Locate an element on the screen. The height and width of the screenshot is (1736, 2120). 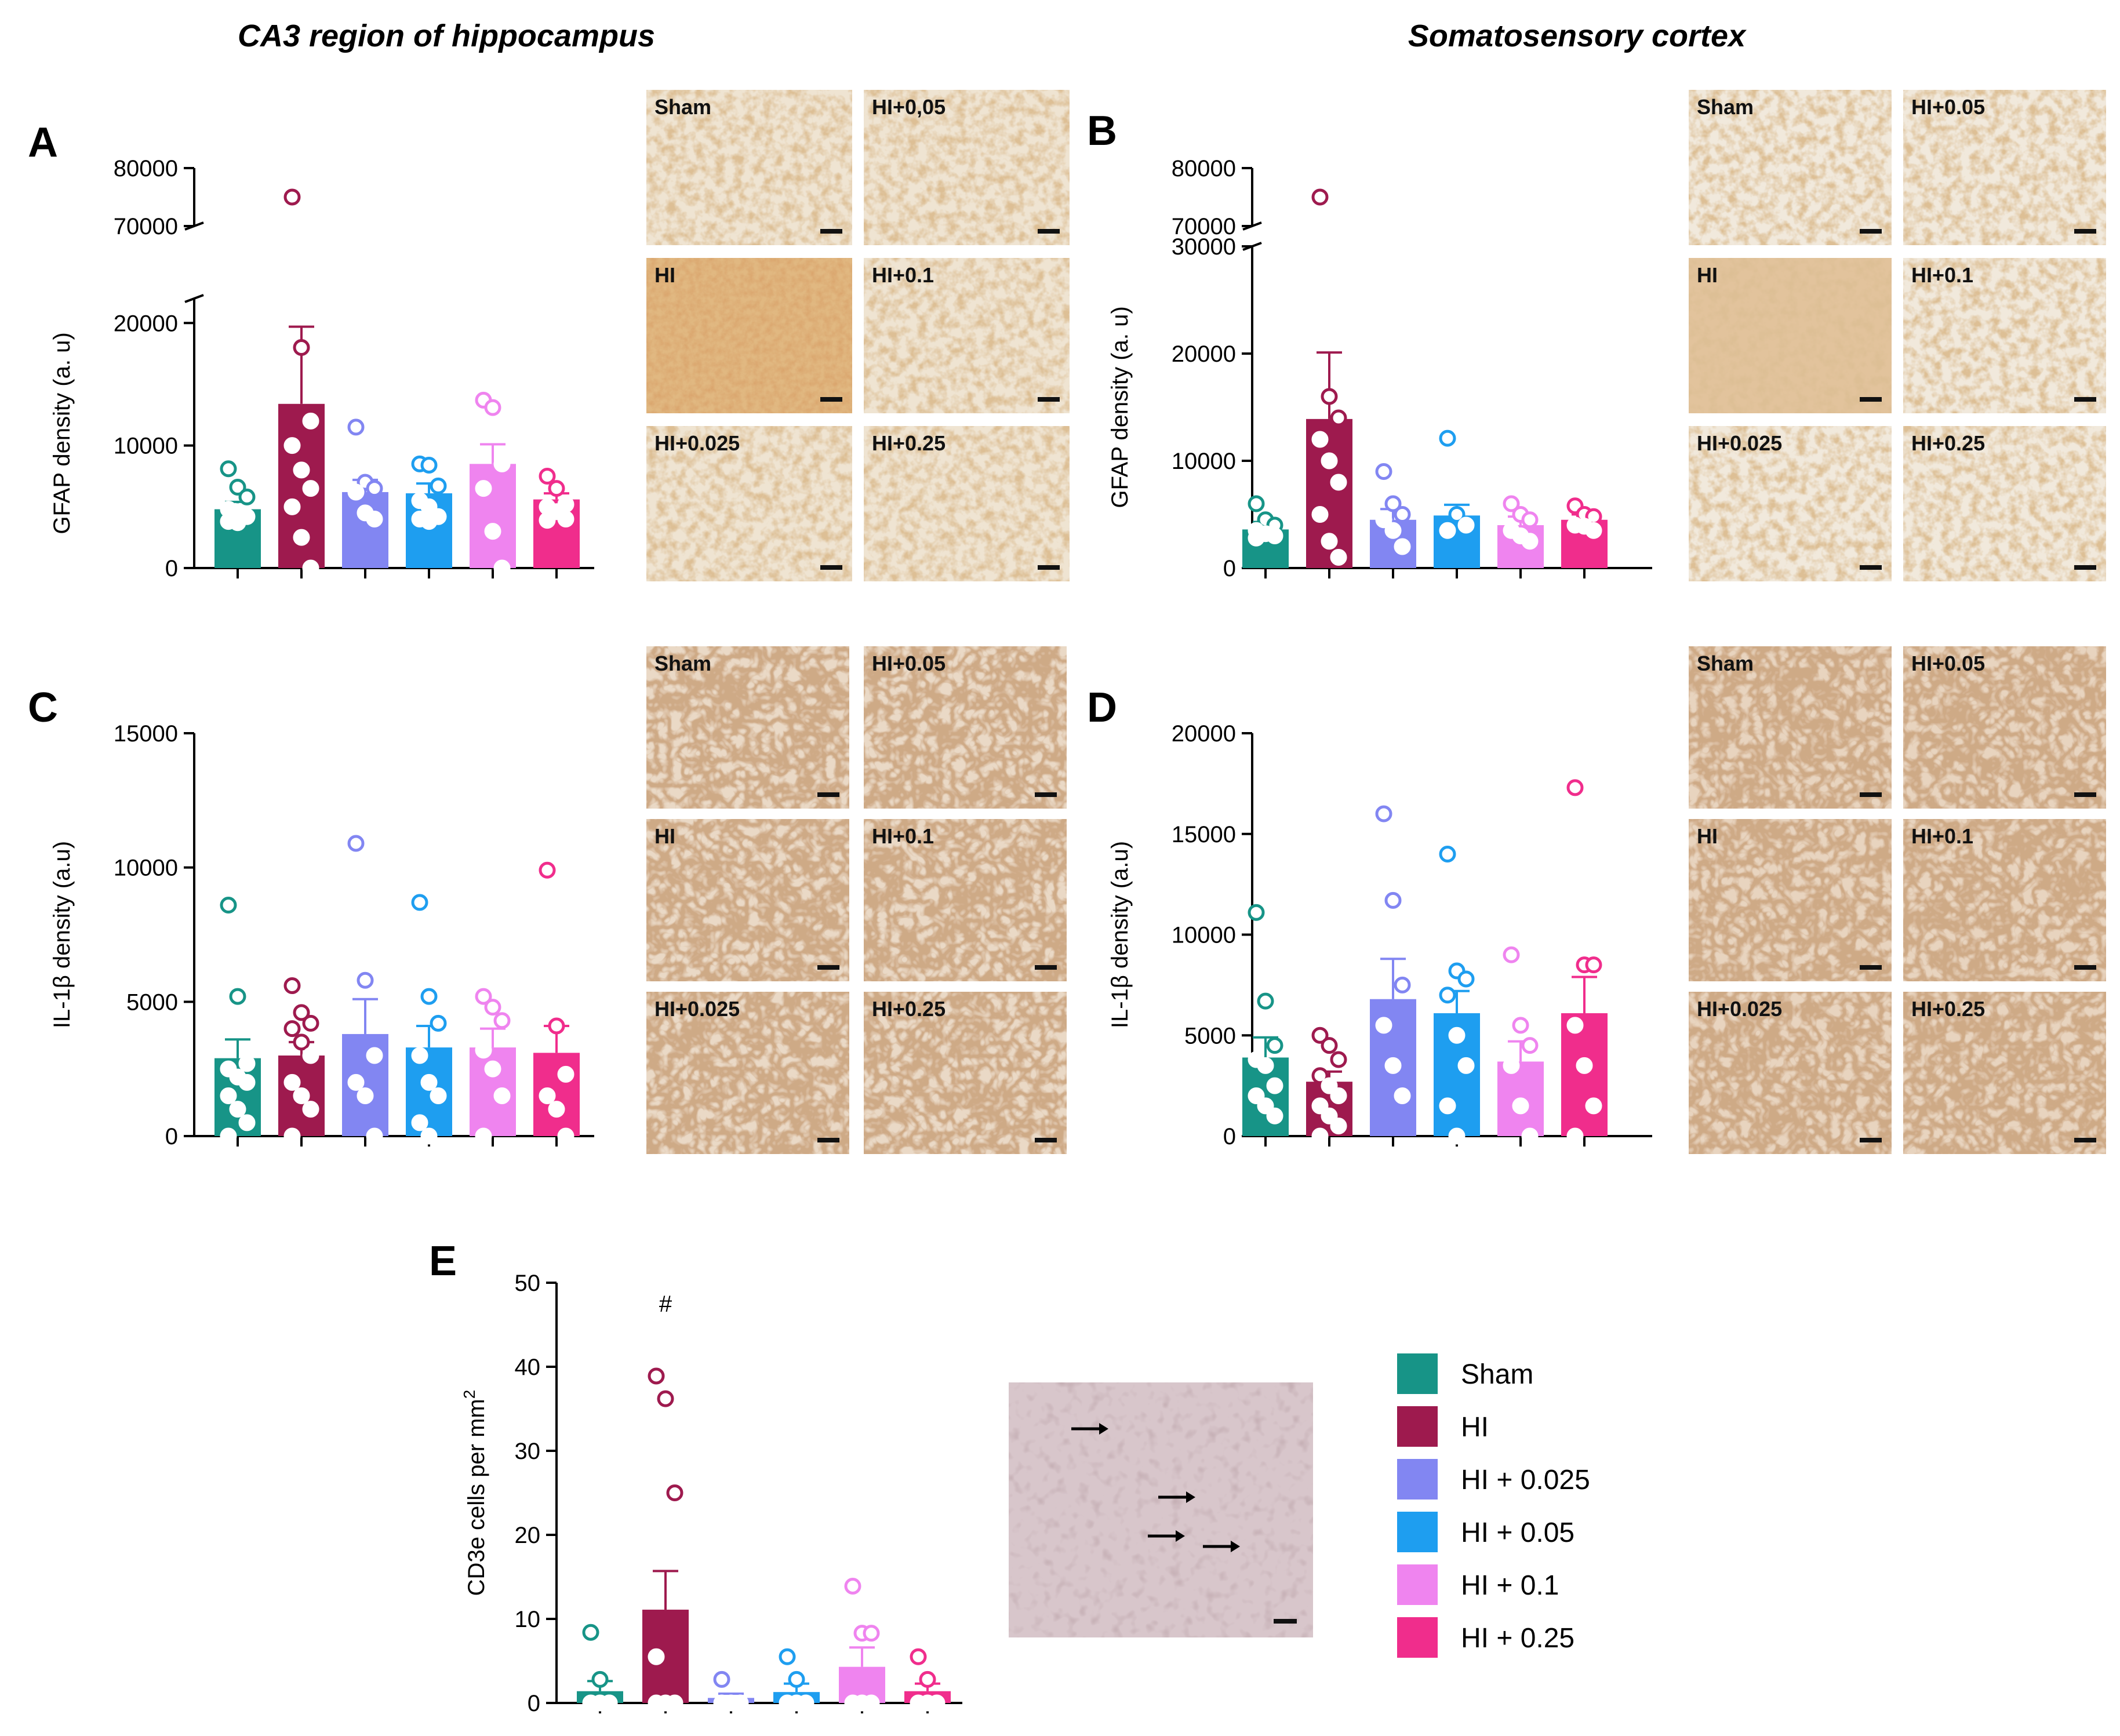
y-tick-label: 30000 is located at coordinates (1204, 247).